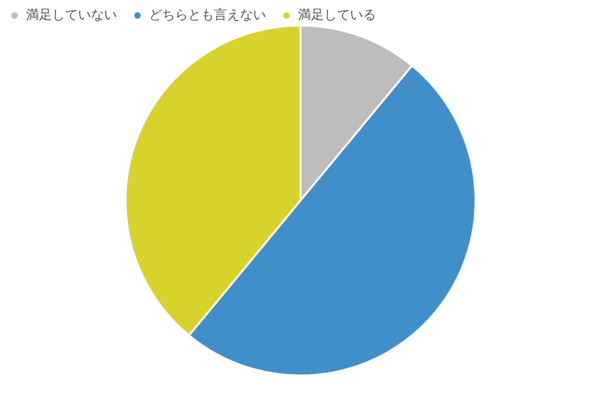 The height and width of the screenshot is (400, 600). What do you see at coordinates (207, 15) in the screenshot?
I see `legend-label: どちらとも言えない` at bounding box center [207, 15].